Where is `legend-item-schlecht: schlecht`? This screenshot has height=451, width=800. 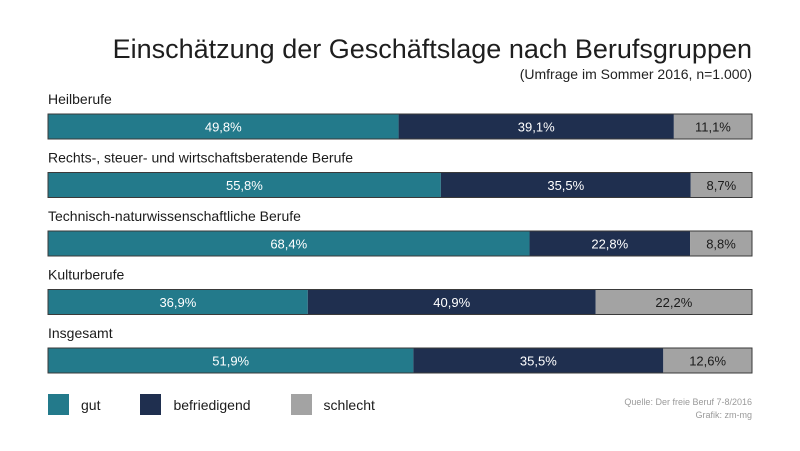
legend-item-schlecht: schlecht is located at coordinates (332, 404).